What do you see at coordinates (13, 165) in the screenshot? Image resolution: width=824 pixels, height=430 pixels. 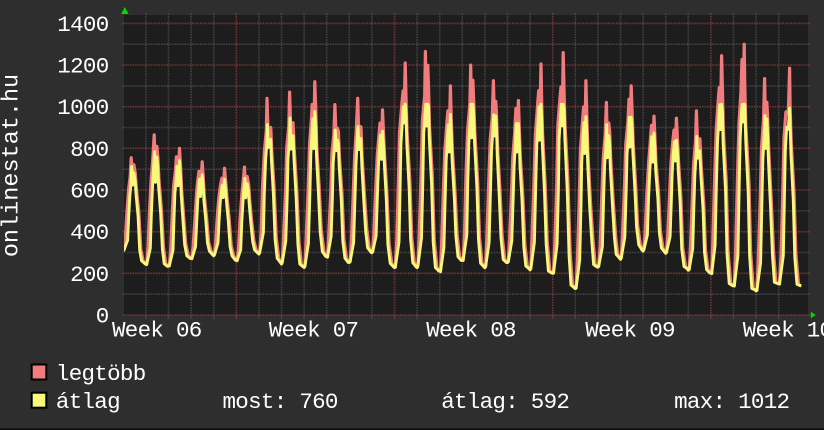 I see `svg-text: onlinestat.hu` at bounding box center [13, 165].